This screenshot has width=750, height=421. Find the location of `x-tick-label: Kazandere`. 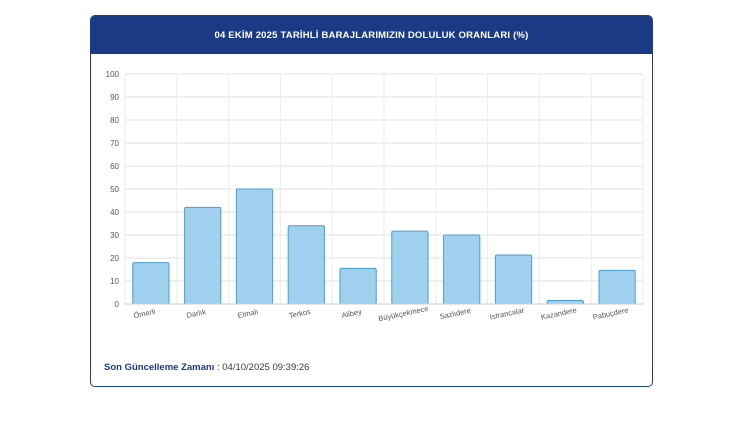

x-tick-label: Kazandere is located at coordinates (558, 313).